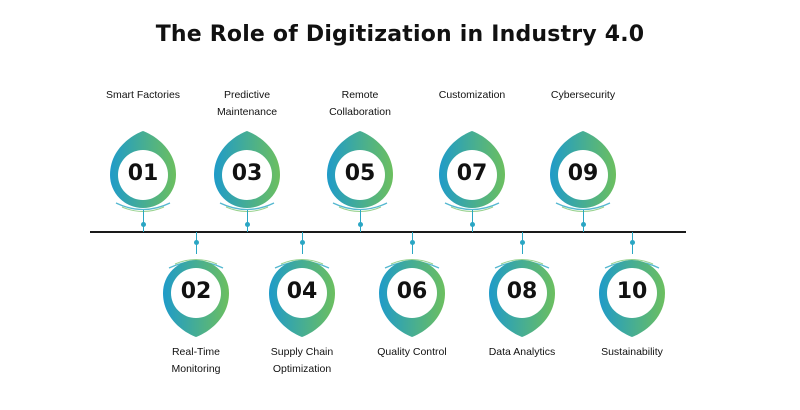 The width and height of the screenshot is (800, 410). Describe the element at coordinates (196, 291) in the screenshot. I see `step-number: 02` at that location.